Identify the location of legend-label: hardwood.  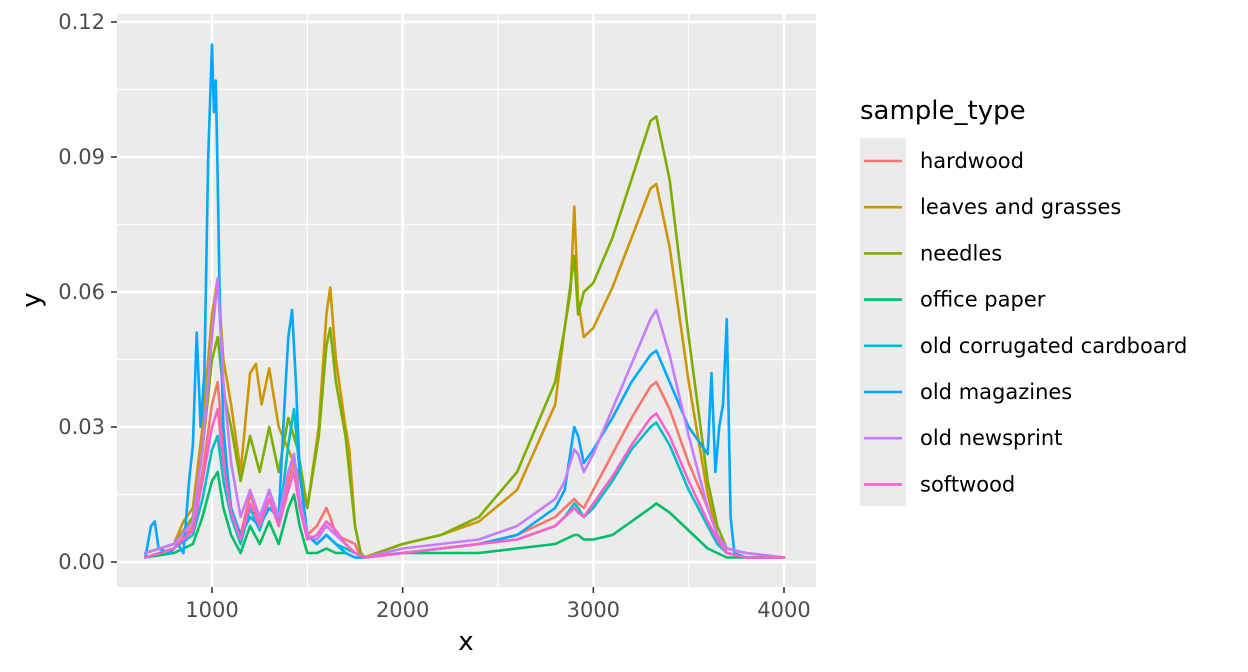
(972, 161).